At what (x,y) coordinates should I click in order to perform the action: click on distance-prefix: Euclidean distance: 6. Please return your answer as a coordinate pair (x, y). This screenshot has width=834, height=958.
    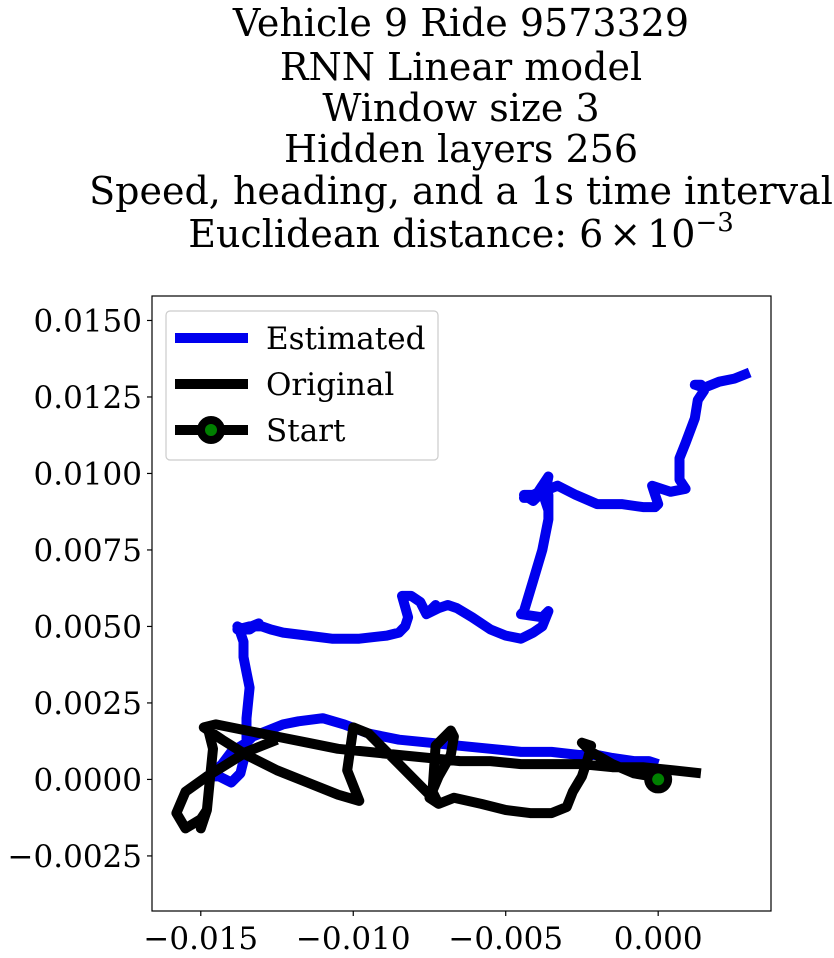
    Looking at the image, I should click on (395, 234).